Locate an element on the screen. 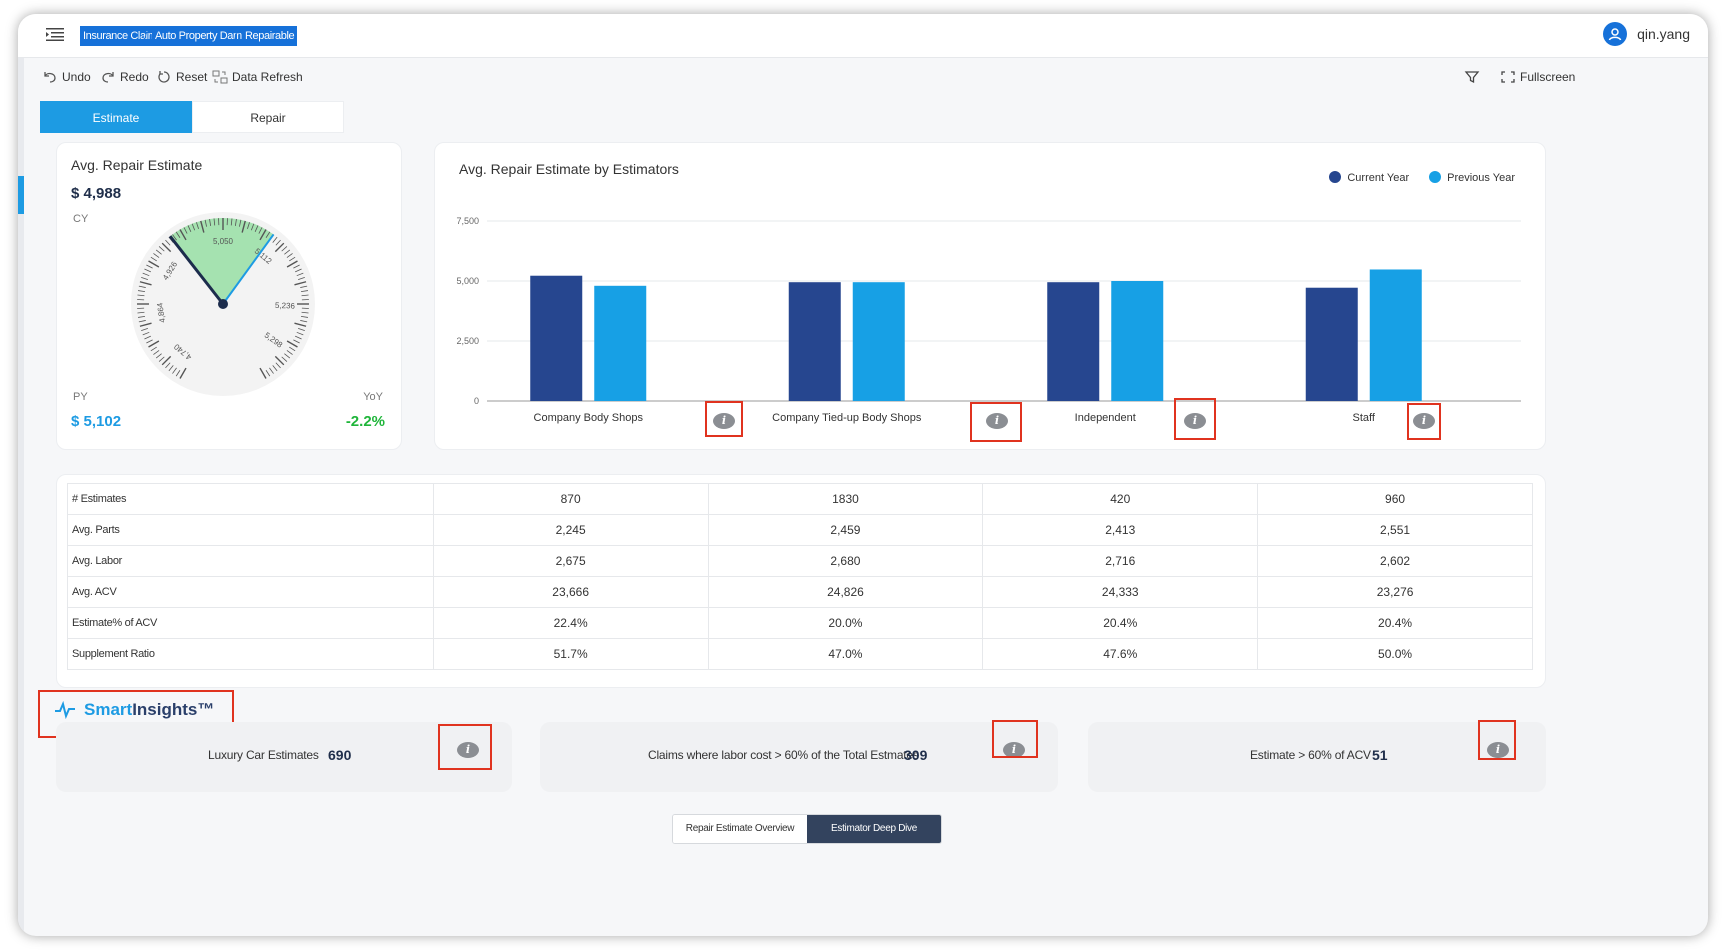 The height and width of the screenshot is (952, 1727). row-label: Supplement Ratio is located at coordinates (251, 654).